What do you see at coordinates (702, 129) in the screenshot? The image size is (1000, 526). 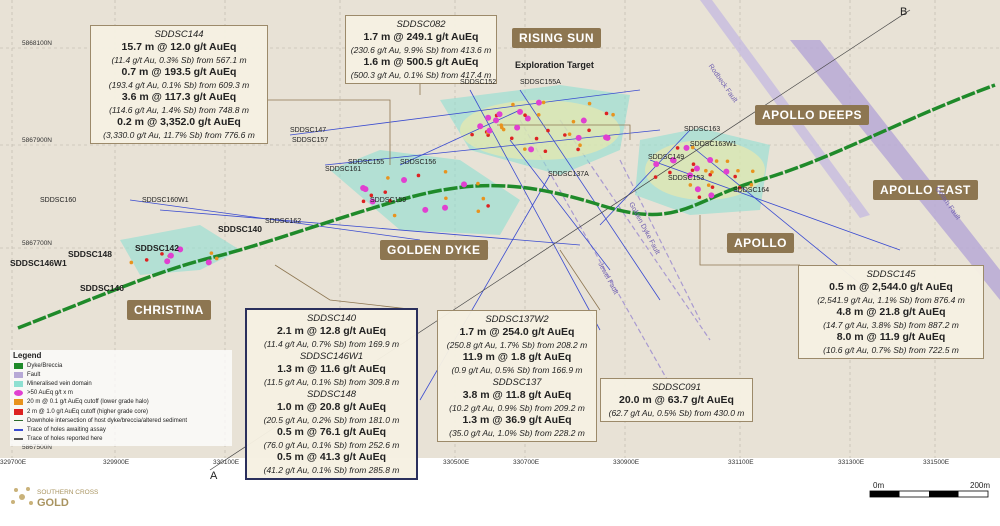 I see `hole-label: SDDSC163` at bounding box center [702, 129].